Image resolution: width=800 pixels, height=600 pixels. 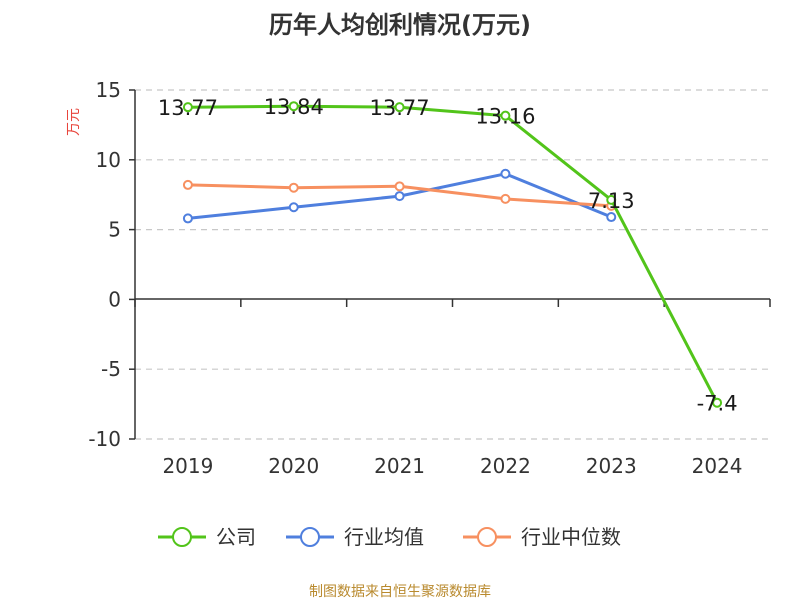 What do you see at coordinates (108, 90) in the screenshot?
I see `y-tick-label: 15` at bounding box center [108, 90].